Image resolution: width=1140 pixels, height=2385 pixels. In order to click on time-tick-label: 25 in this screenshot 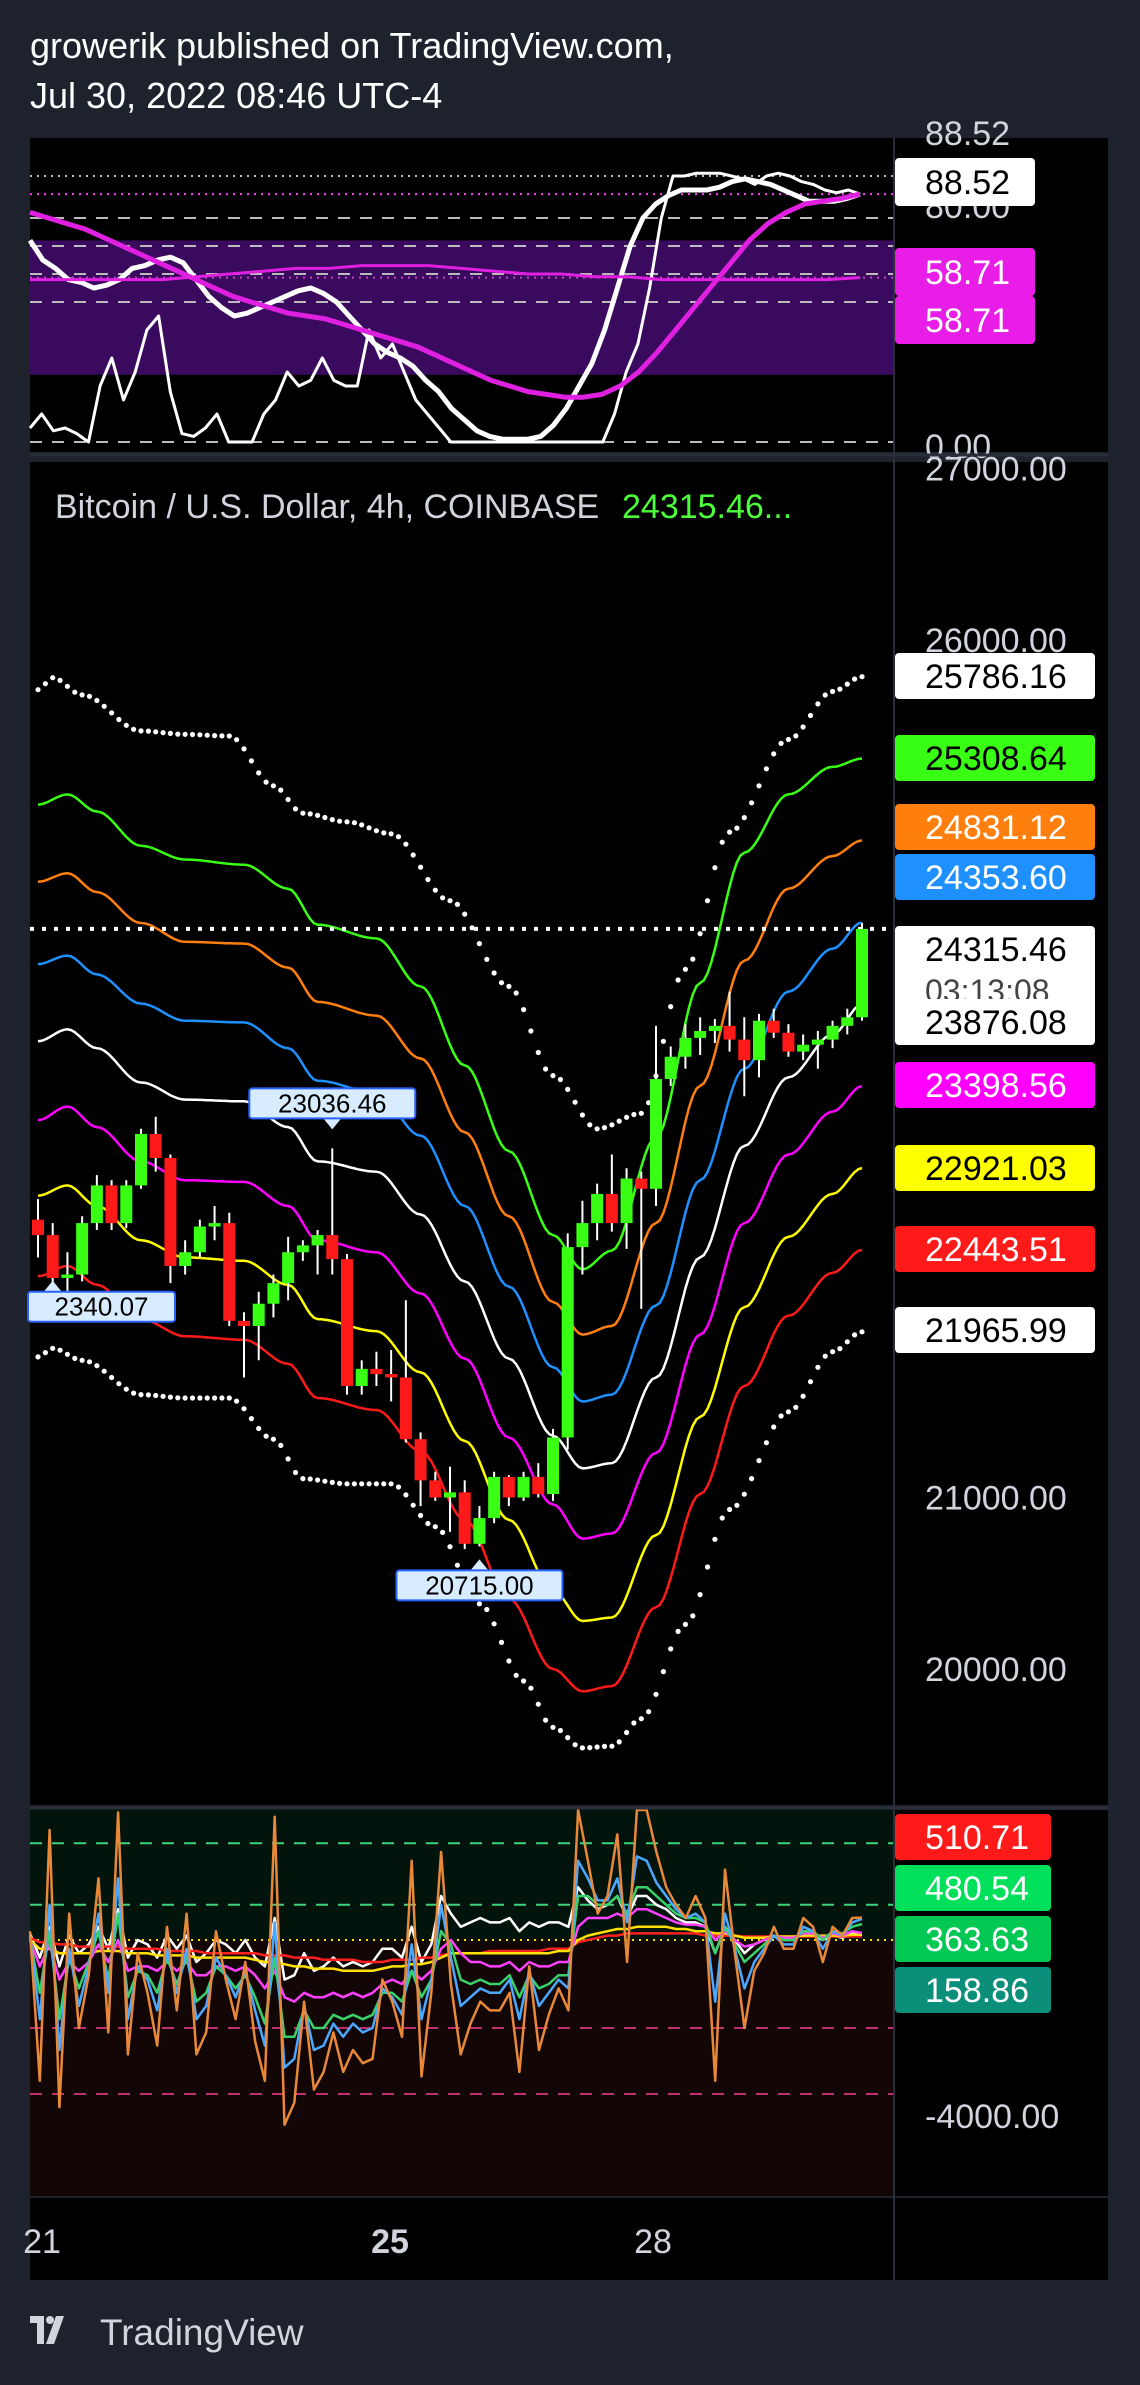, I will do `click(390, 2242)`.